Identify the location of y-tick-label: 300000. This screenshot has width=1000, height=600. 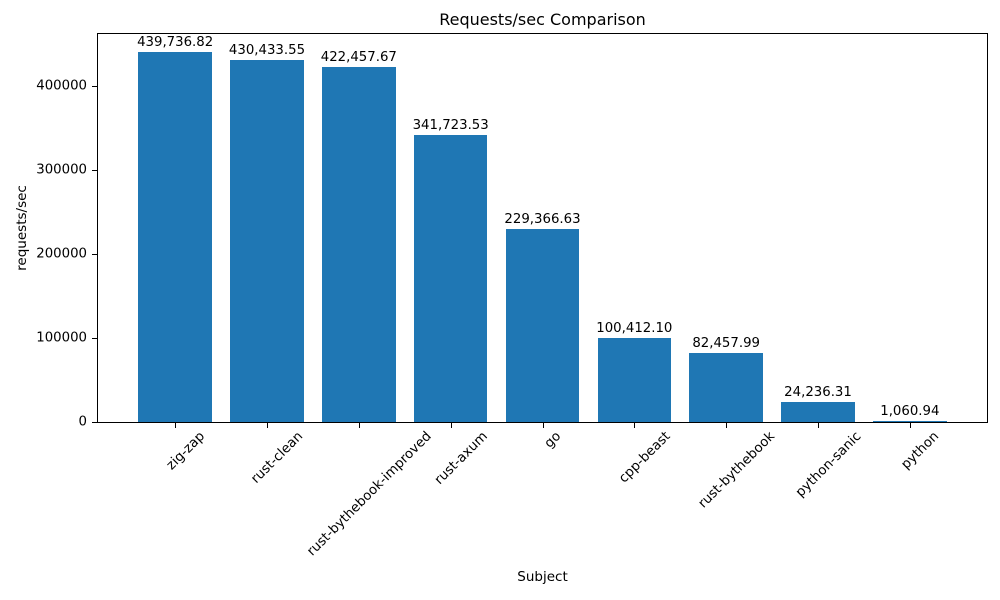
(61, 170).